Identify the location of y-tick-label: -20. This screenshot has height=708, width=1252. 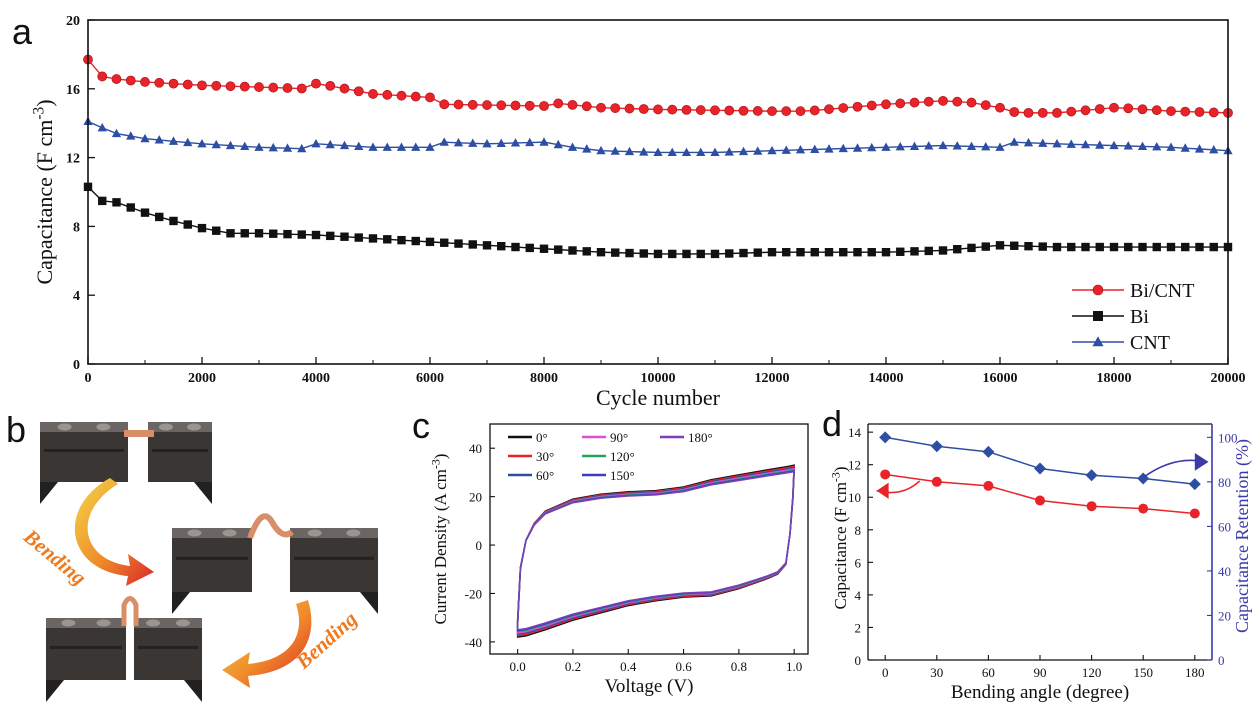
(473, 593).